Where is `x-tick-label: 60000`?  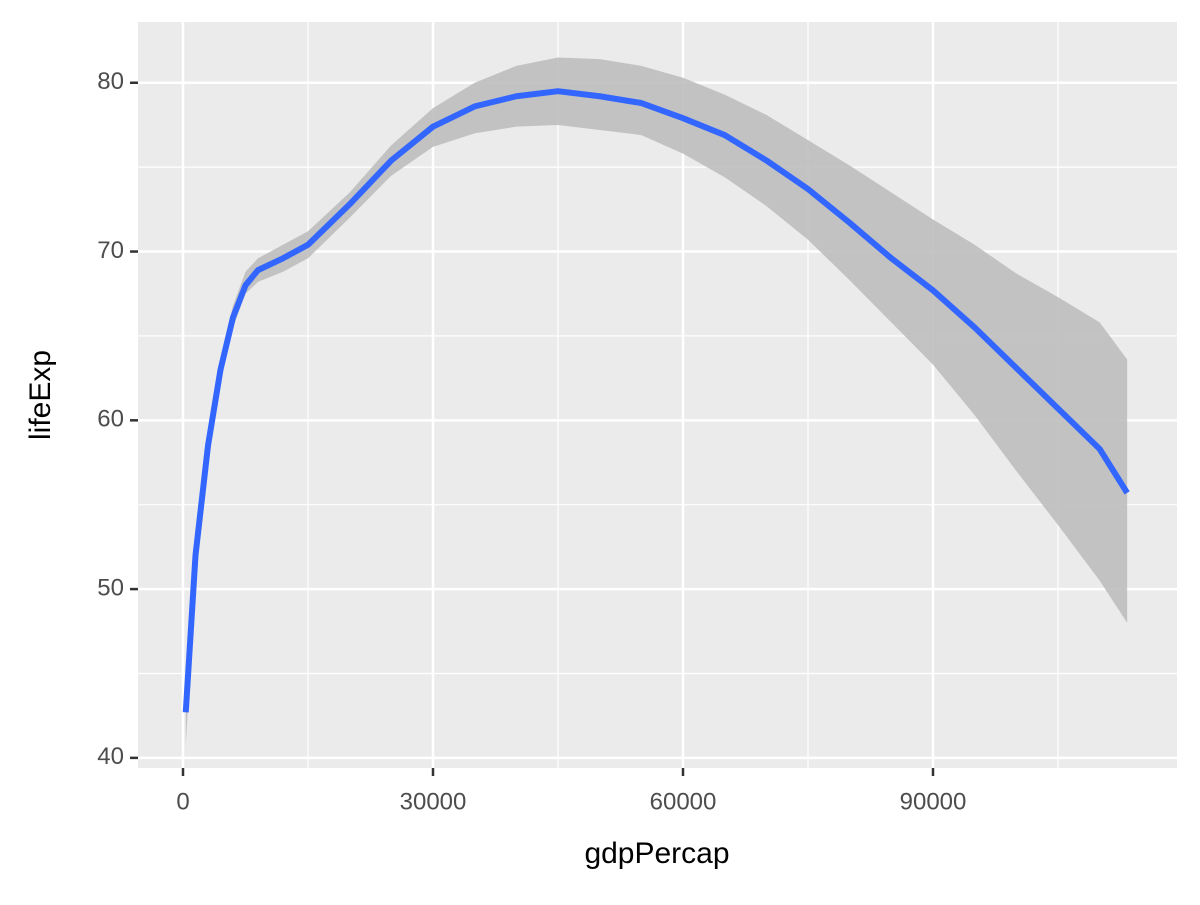
x-tick-label: 60000 is located at coordinates (683, 801).